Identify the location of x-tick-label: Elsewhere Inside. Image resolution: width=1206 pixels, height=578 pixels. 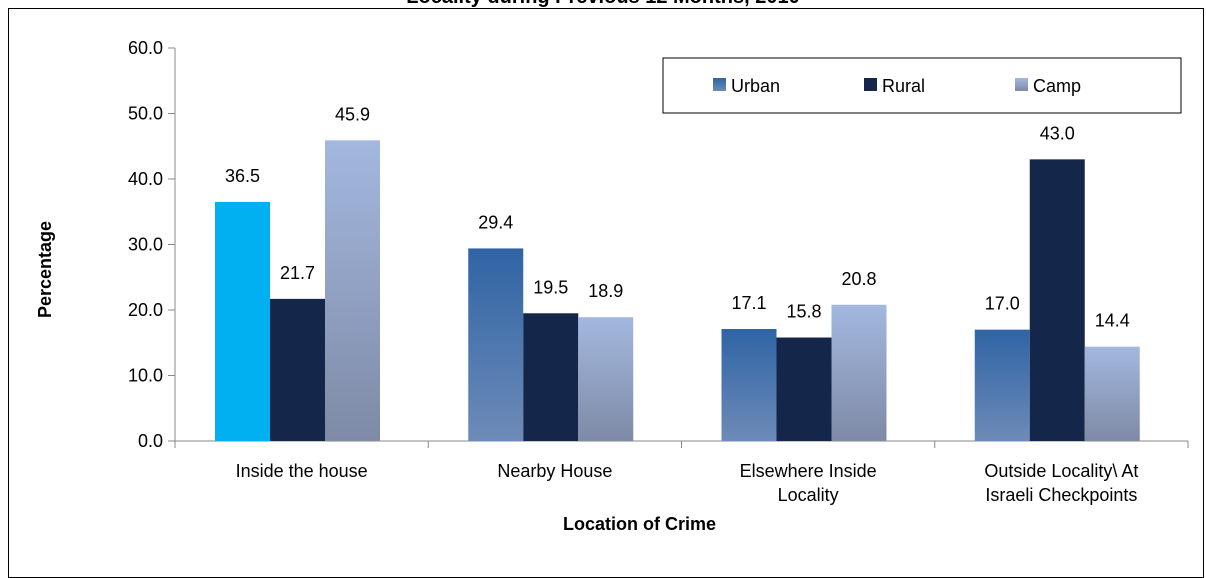
(808, 471).